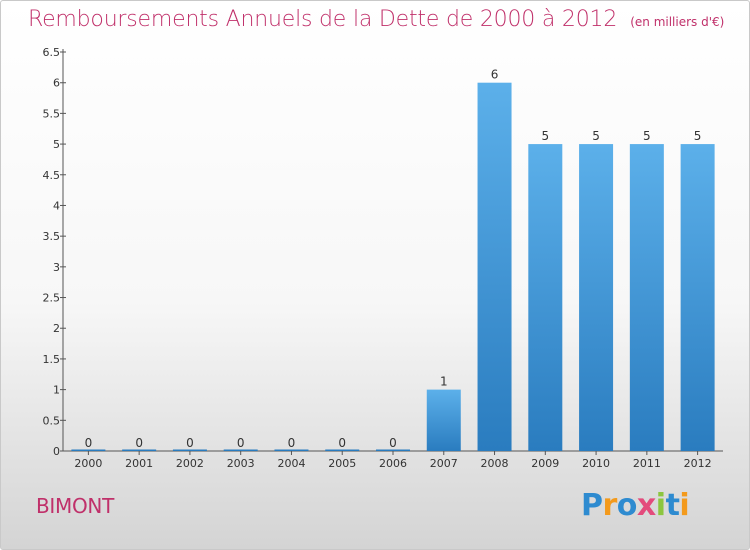 Image resolution: width=750 pixels, height=550 pixels. I want to click on x-tick-label: 2000, so click(88, 463).